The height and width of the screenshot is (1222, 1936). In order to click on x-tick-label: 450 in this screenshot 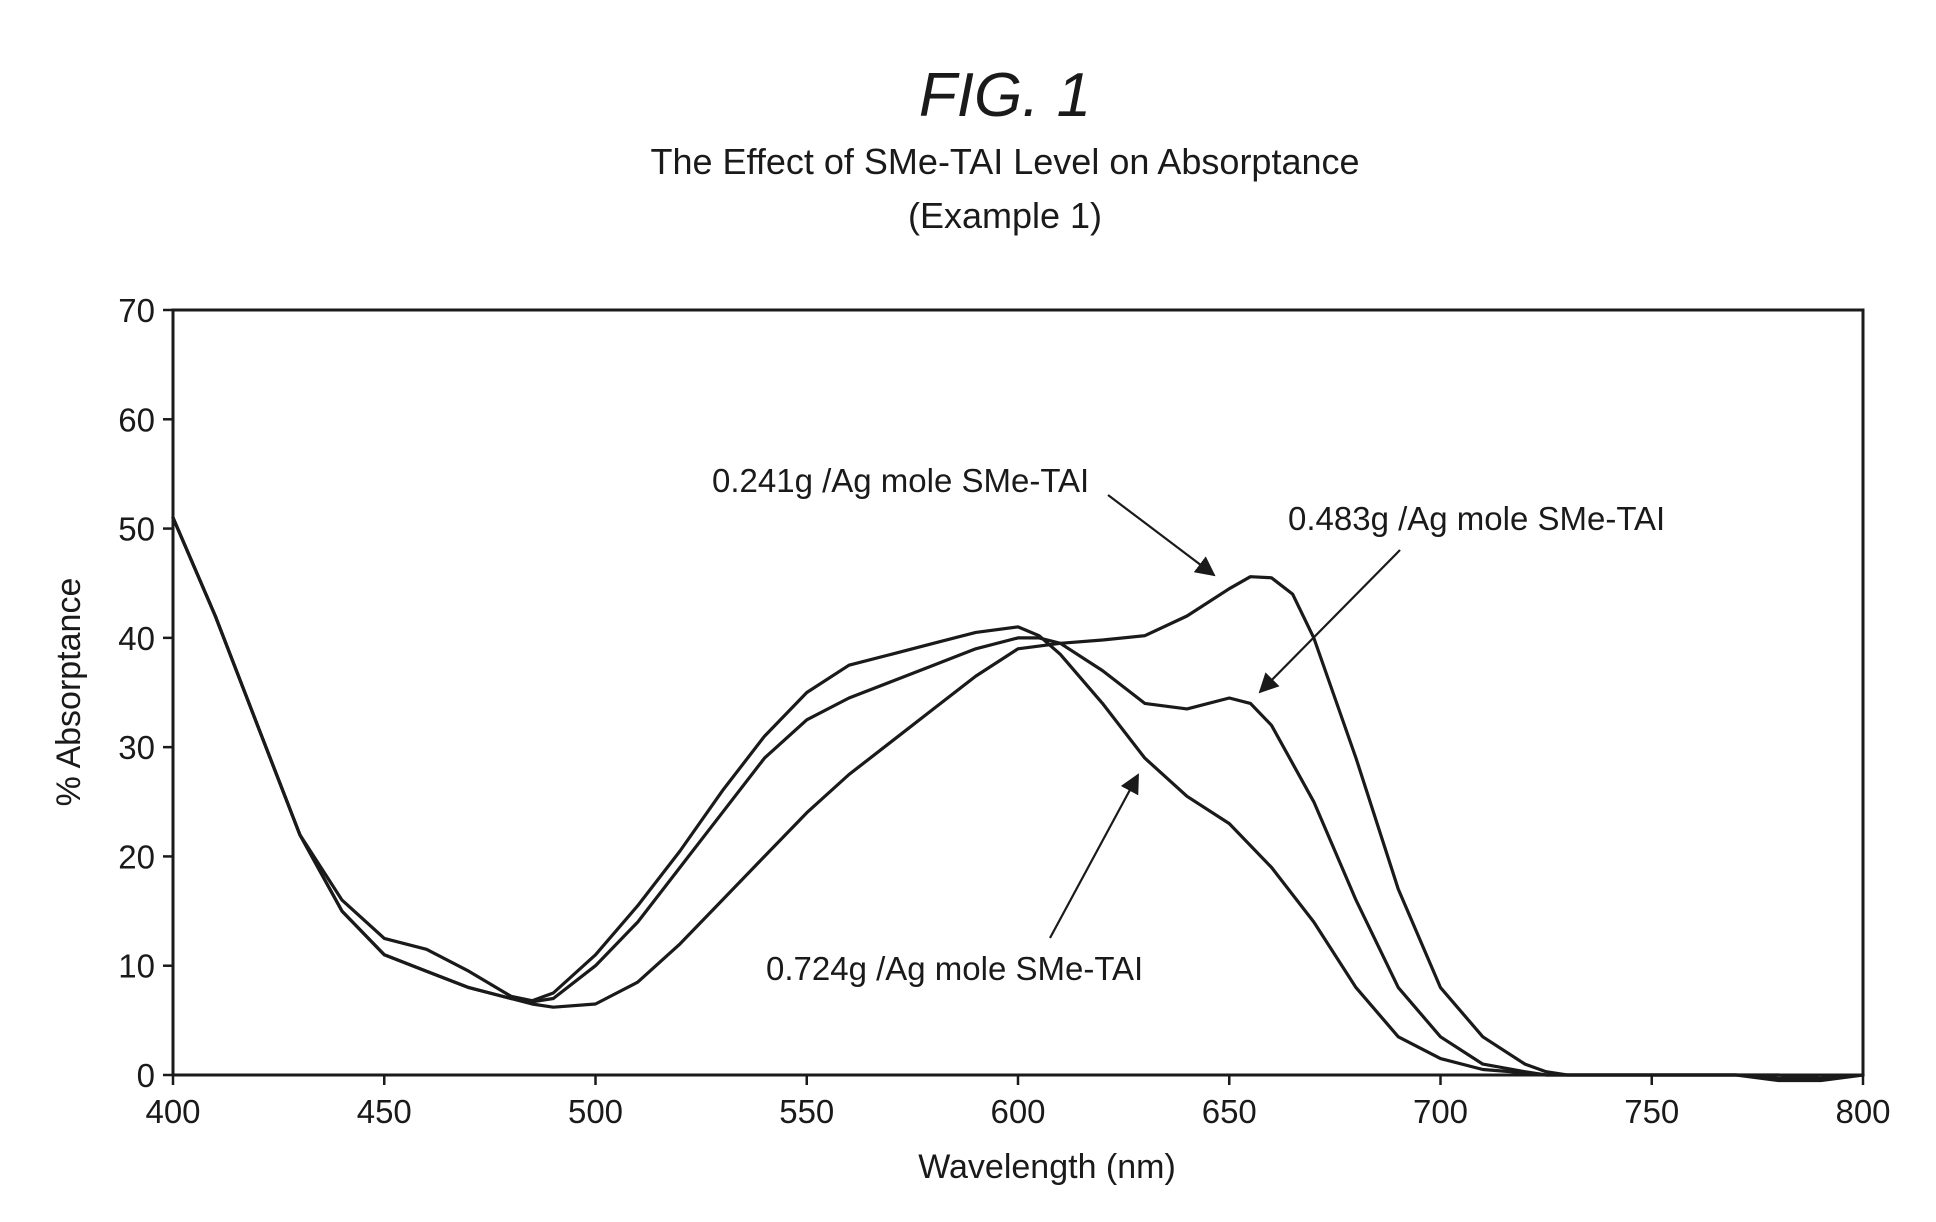, I will do `click(384, 1111)`.